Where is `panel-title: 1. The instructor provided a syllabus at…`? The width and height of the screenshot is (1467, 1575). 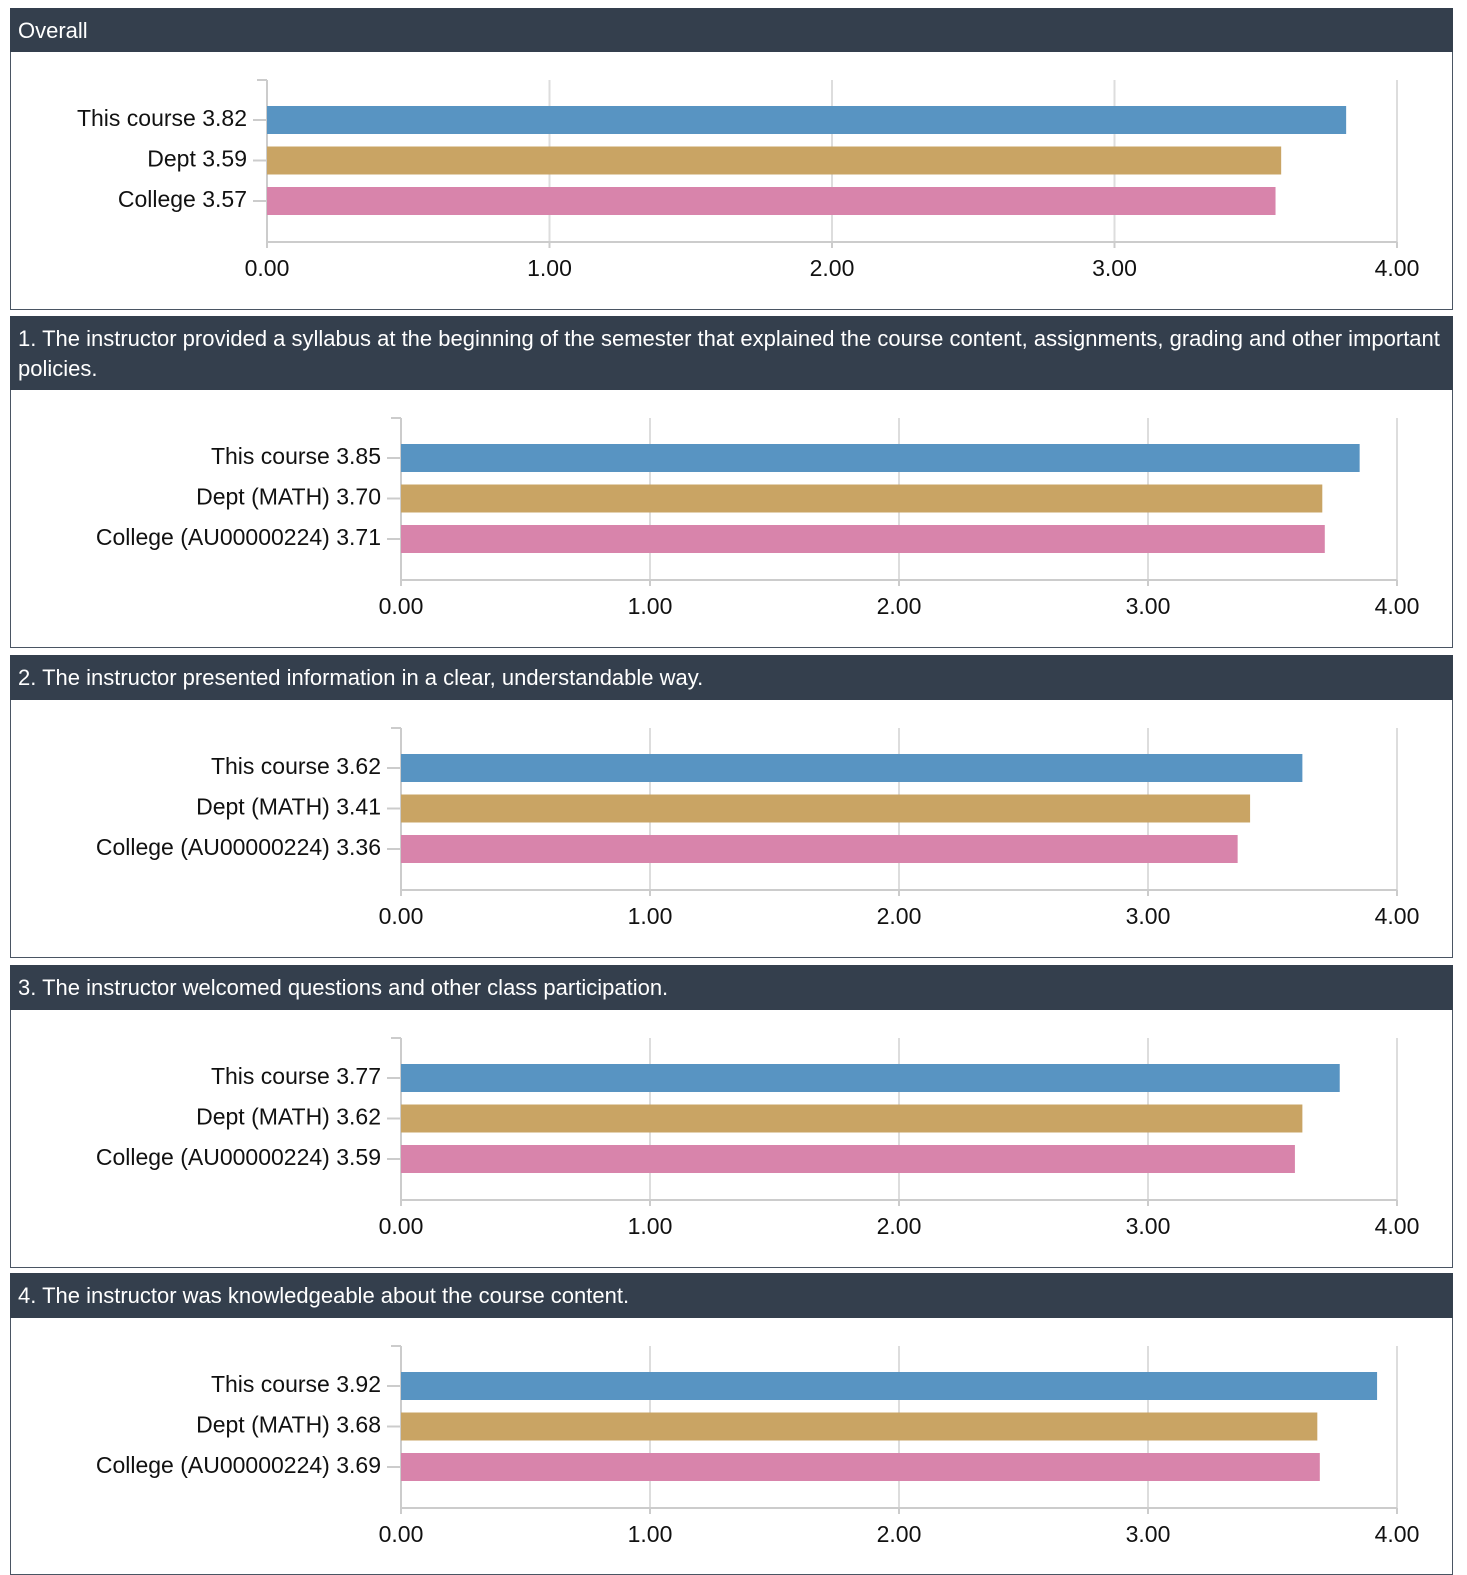
panel-title: 1. The instructor provided a syllabus at… is located at coordinates (731, 353).